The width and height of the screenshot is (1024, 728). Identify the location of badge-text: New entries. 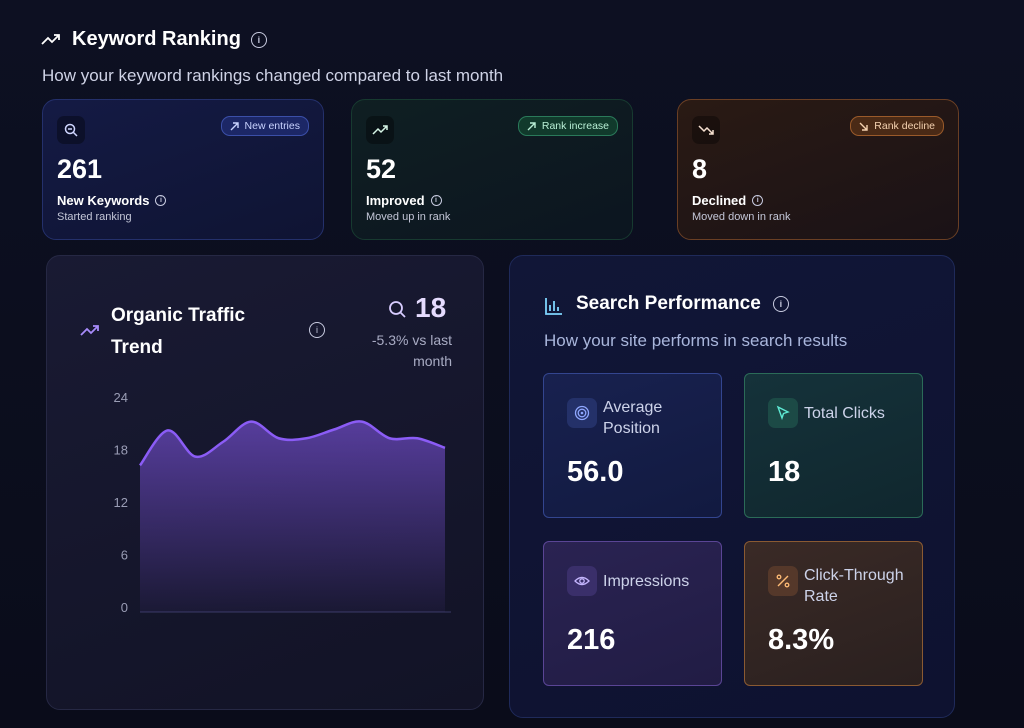
(272, 126).